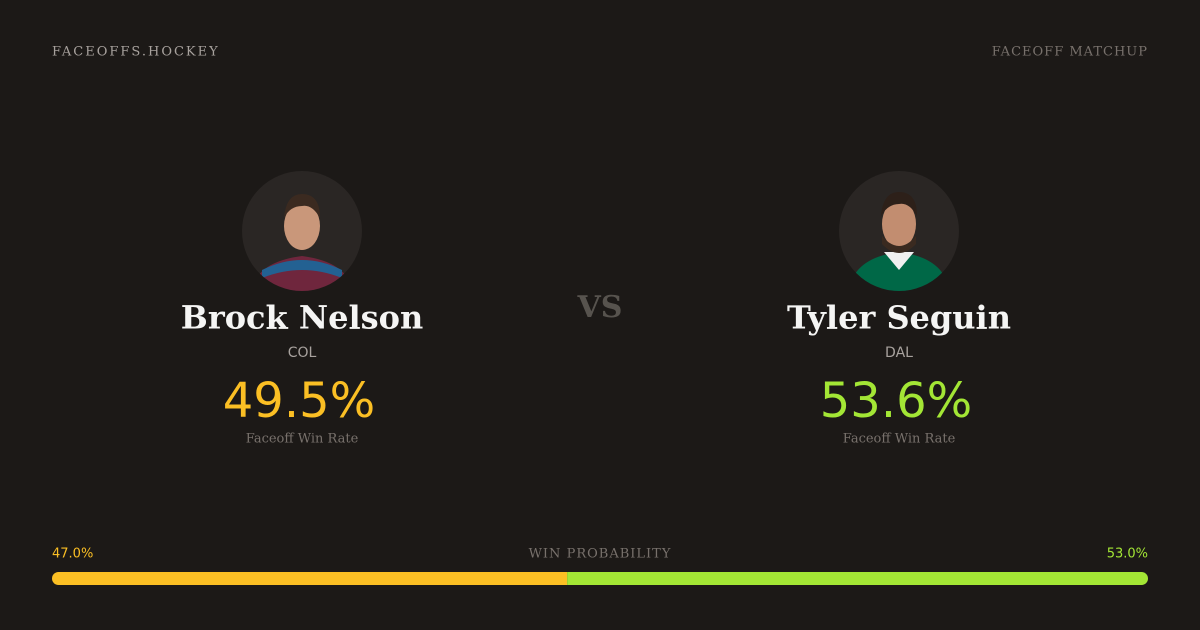  Describe the element at coordinates (896, 401) in the screenshot. I see `win-rate: 53.6%` at that location.